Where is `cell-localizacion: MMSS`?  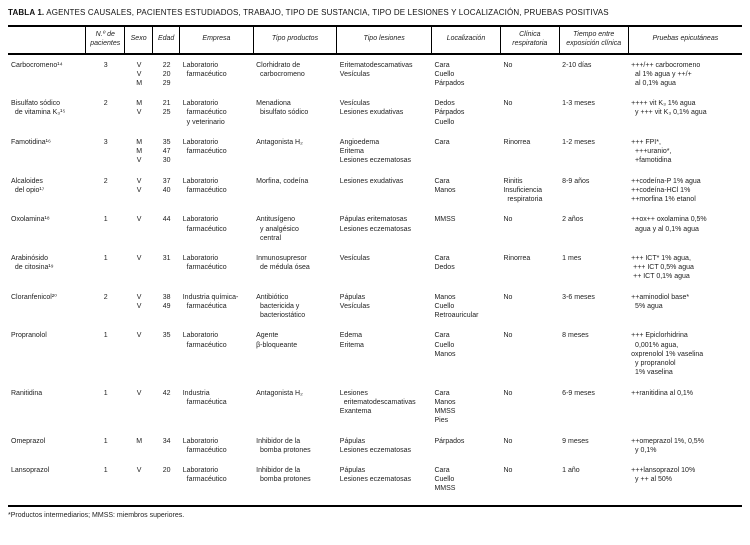 cell-localizacion: MMSS is located at coordinates (445, 220).